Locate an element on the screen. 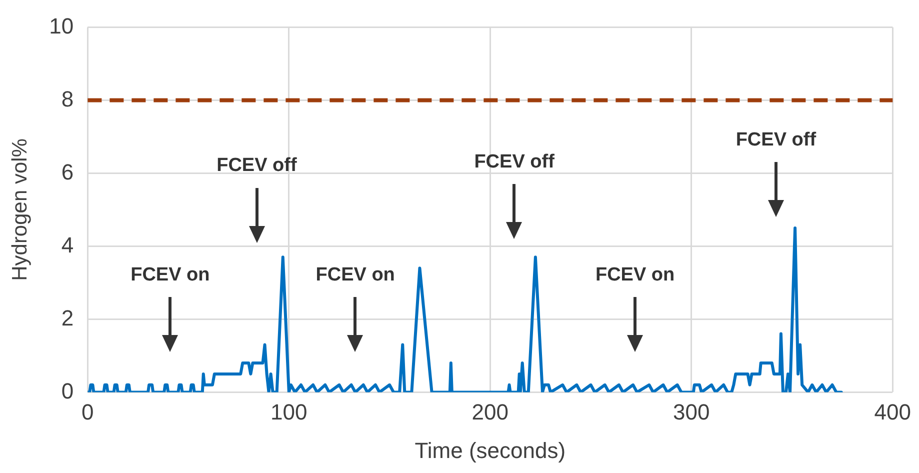 The width and height of the screenshot is (919, 473). x-tick-label: 400 is located at coordinates (893, 411).